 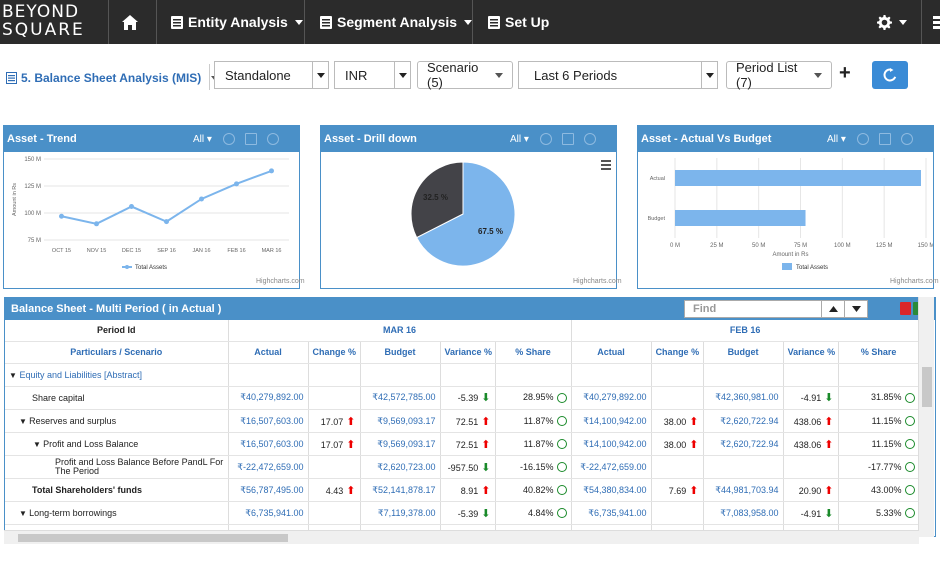 I want to click on actual-cell: ₹-22,472,659.00, so click(x=611, y=467).